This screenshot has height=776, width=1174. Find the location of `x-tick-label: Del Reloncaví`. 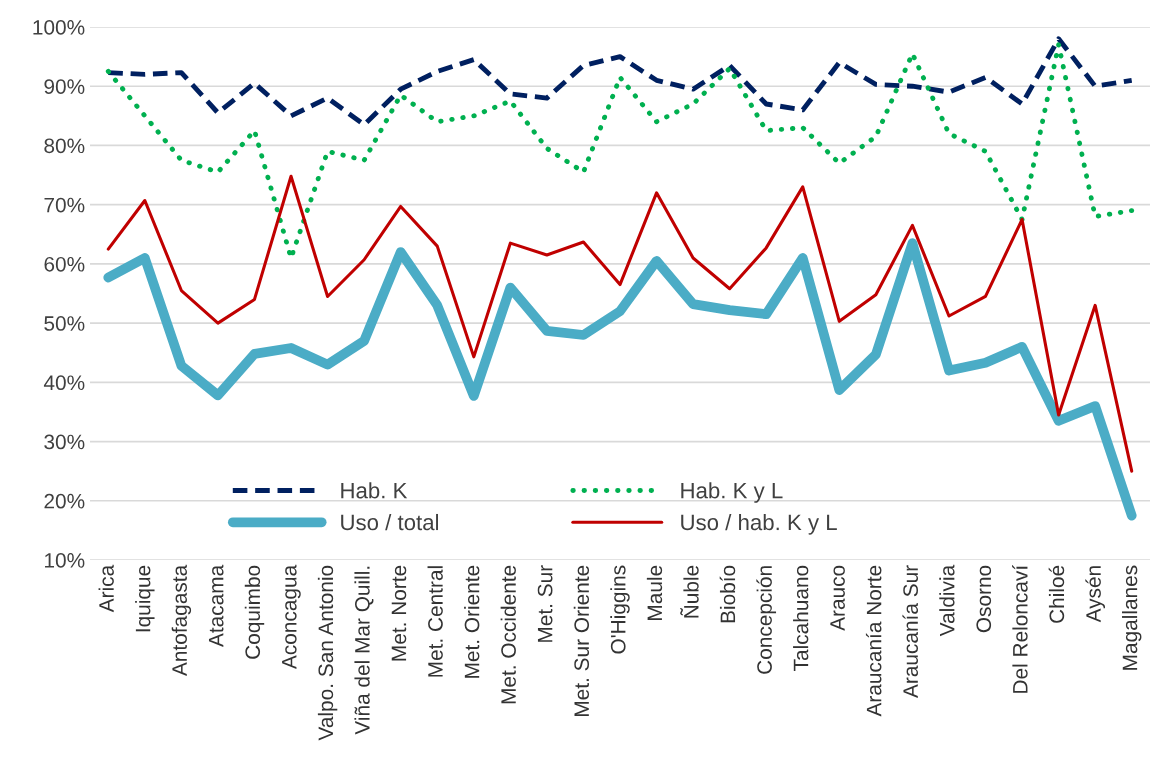

x-tick-label: Del Reloncaví is located at coordinates (1020, 628).